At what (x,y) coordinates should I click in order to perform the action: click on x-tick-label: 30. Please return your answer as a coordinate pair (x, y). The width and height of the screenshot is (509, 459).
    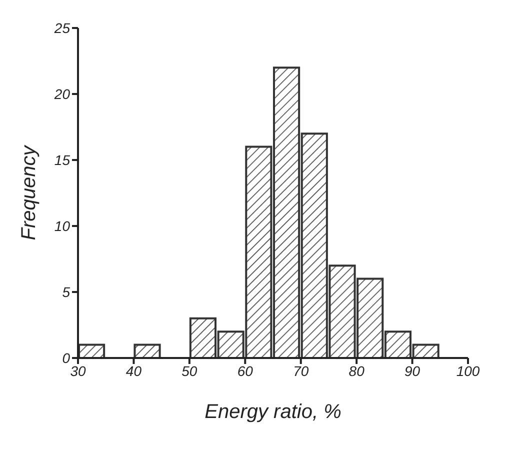
    Looking at the image, I should click on (78, 370).